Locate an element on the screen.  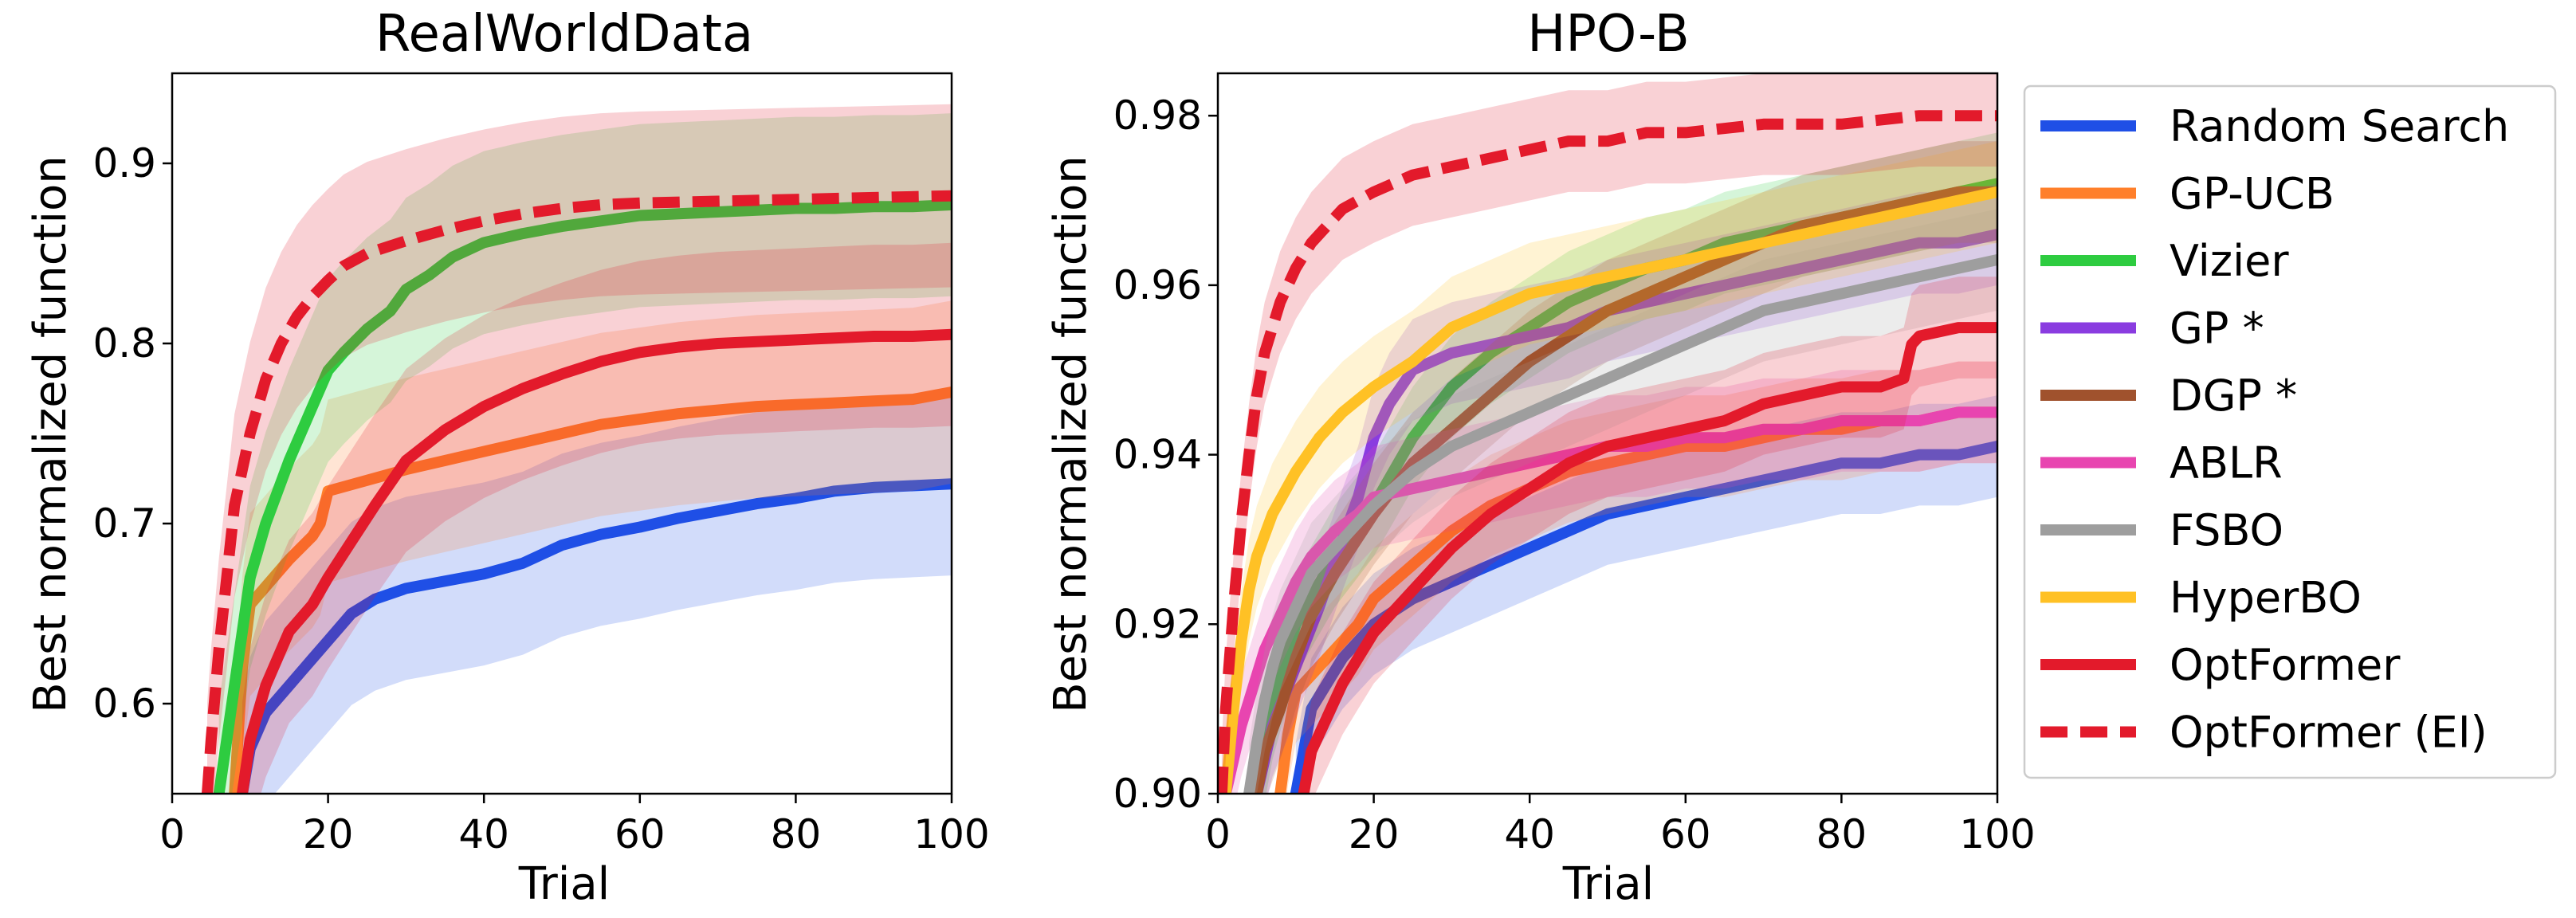
chart-title: RealWorldData is located at coordinates (564, 34).